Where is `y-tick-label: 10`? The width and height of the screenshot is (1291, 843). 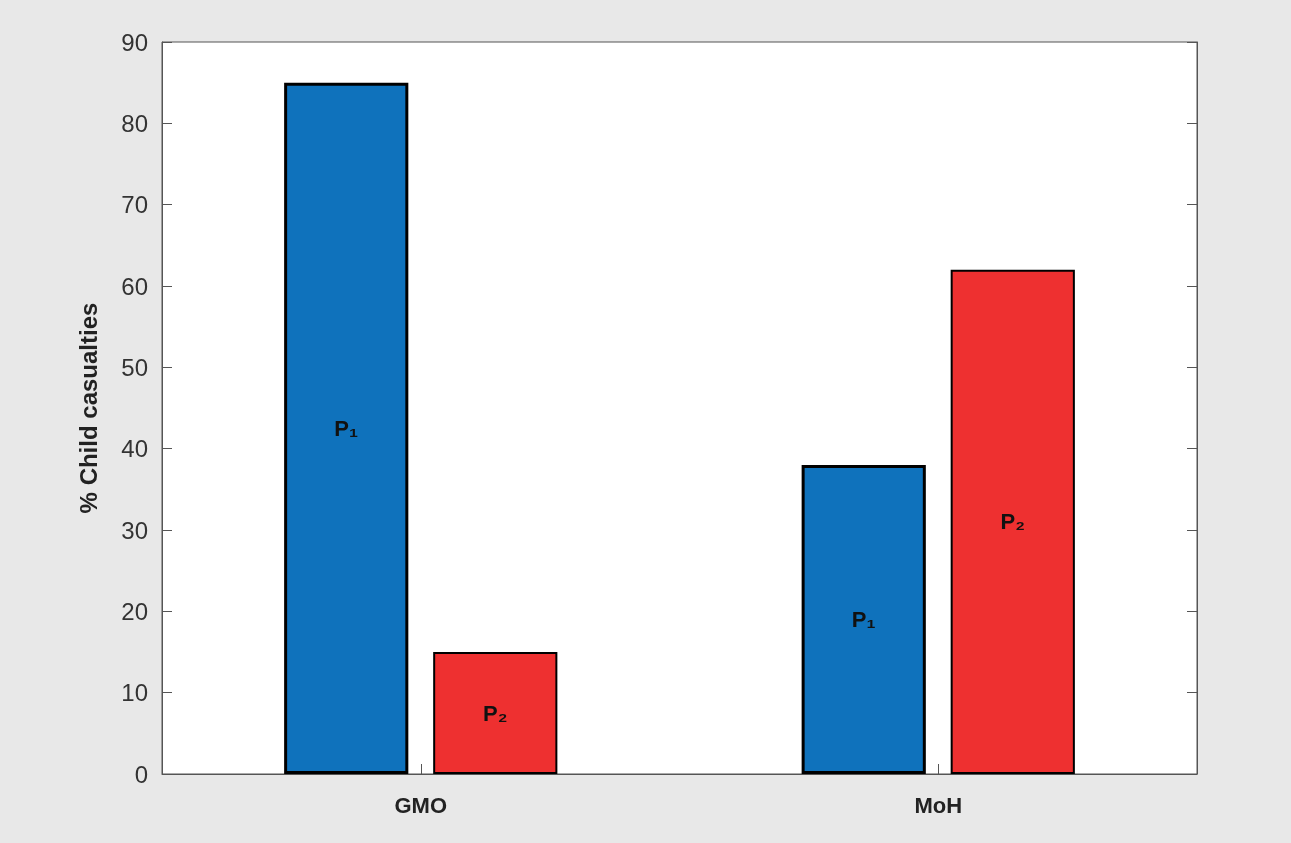 y-tick-label: 10 is located at coordinates (134, 693).